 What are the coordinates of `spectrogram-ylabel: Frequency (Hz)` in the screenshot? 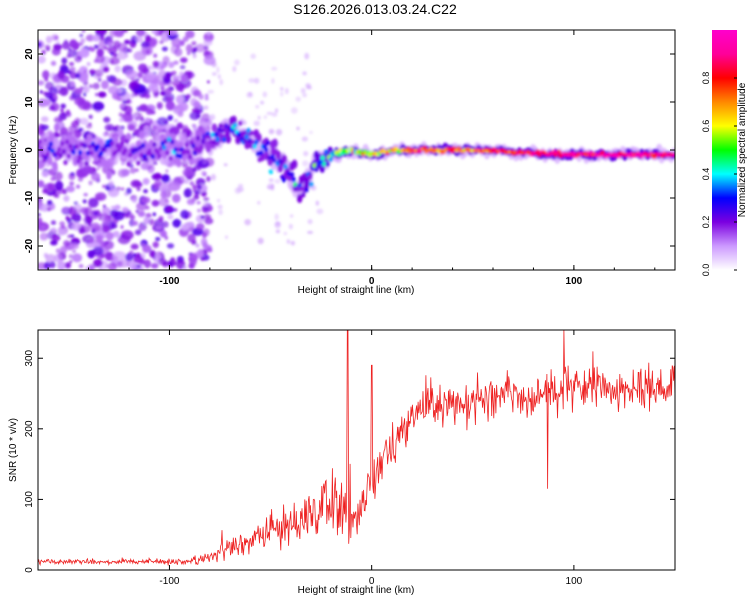 It's located at (13, 150).